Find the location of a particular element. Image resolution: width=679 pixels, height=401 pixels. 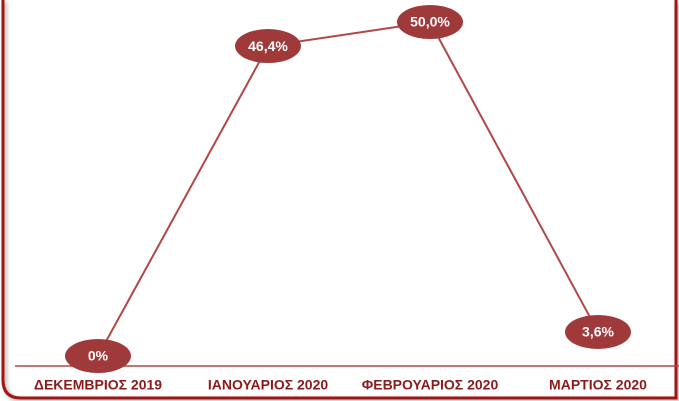

value-label: 50,0% is located at coordinates (430, 22).